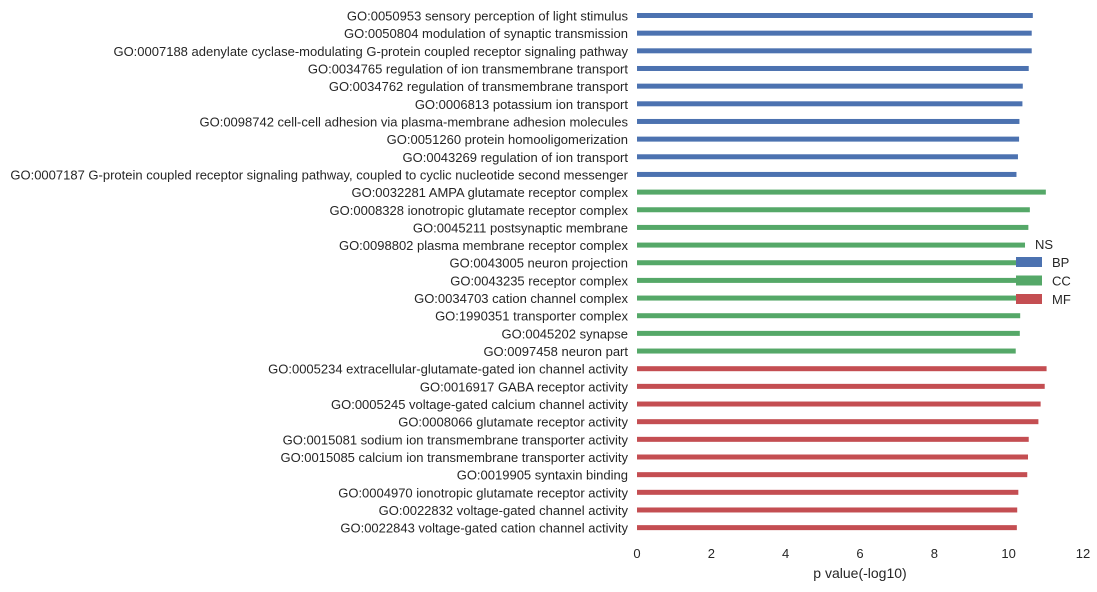 The height and width of the screenshot is (592, 1097). I want to click on category-label: GO:0045202 synapse, so click(565, 333).